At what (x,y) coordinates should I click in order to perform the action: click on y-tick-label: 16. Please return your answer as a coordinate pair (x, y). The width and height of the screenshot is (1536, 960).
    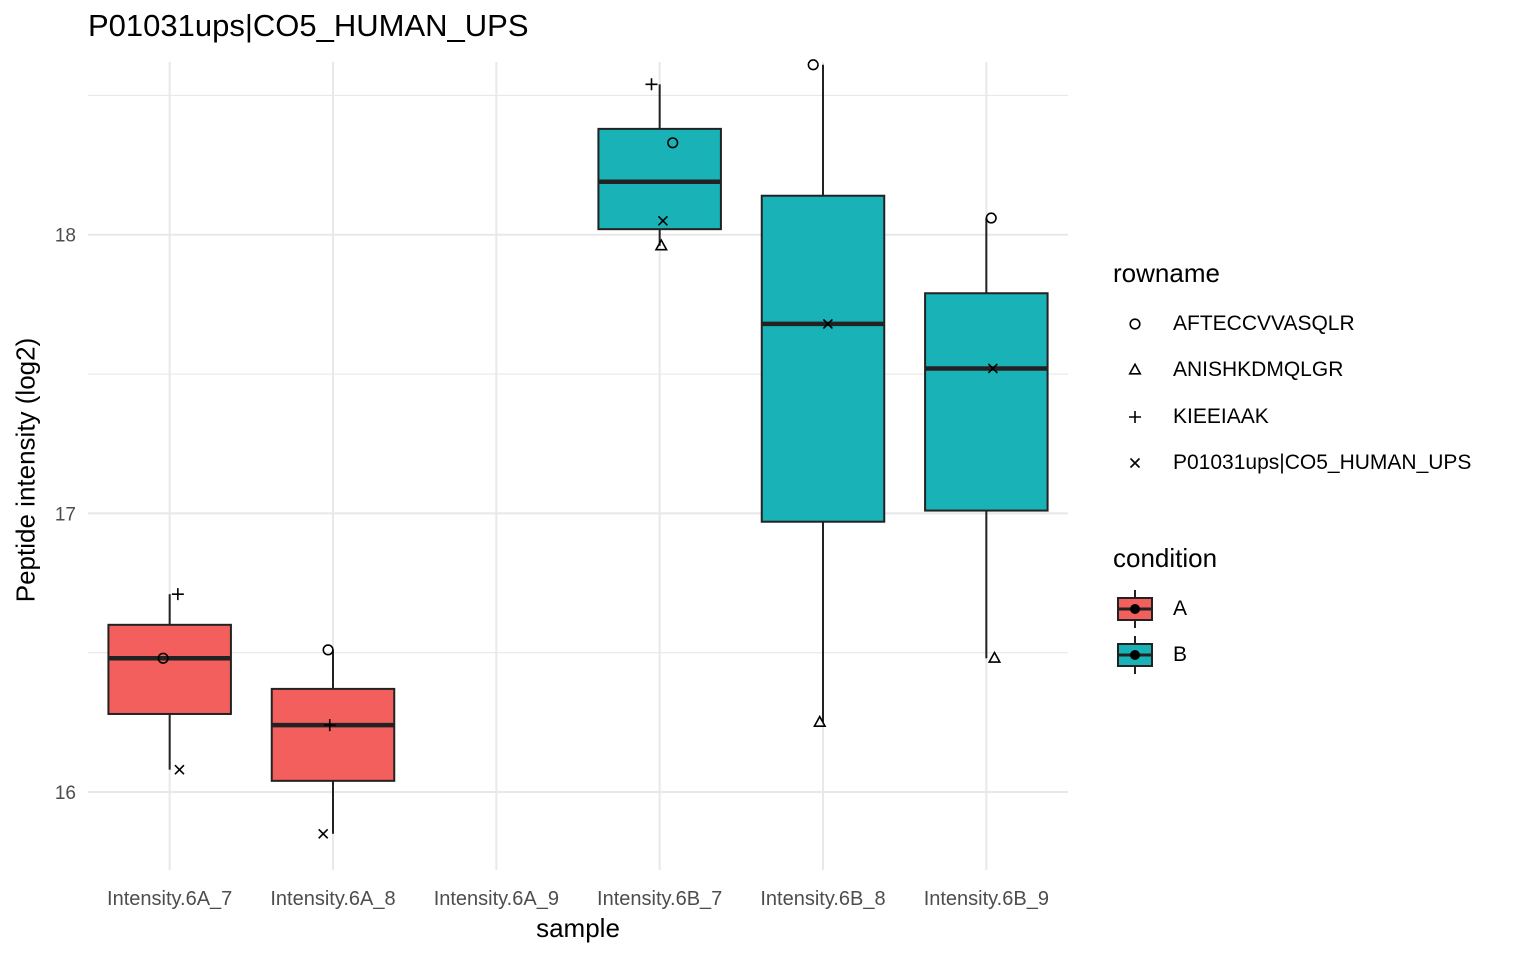
    Looking at the image, I should click on (65, 793).